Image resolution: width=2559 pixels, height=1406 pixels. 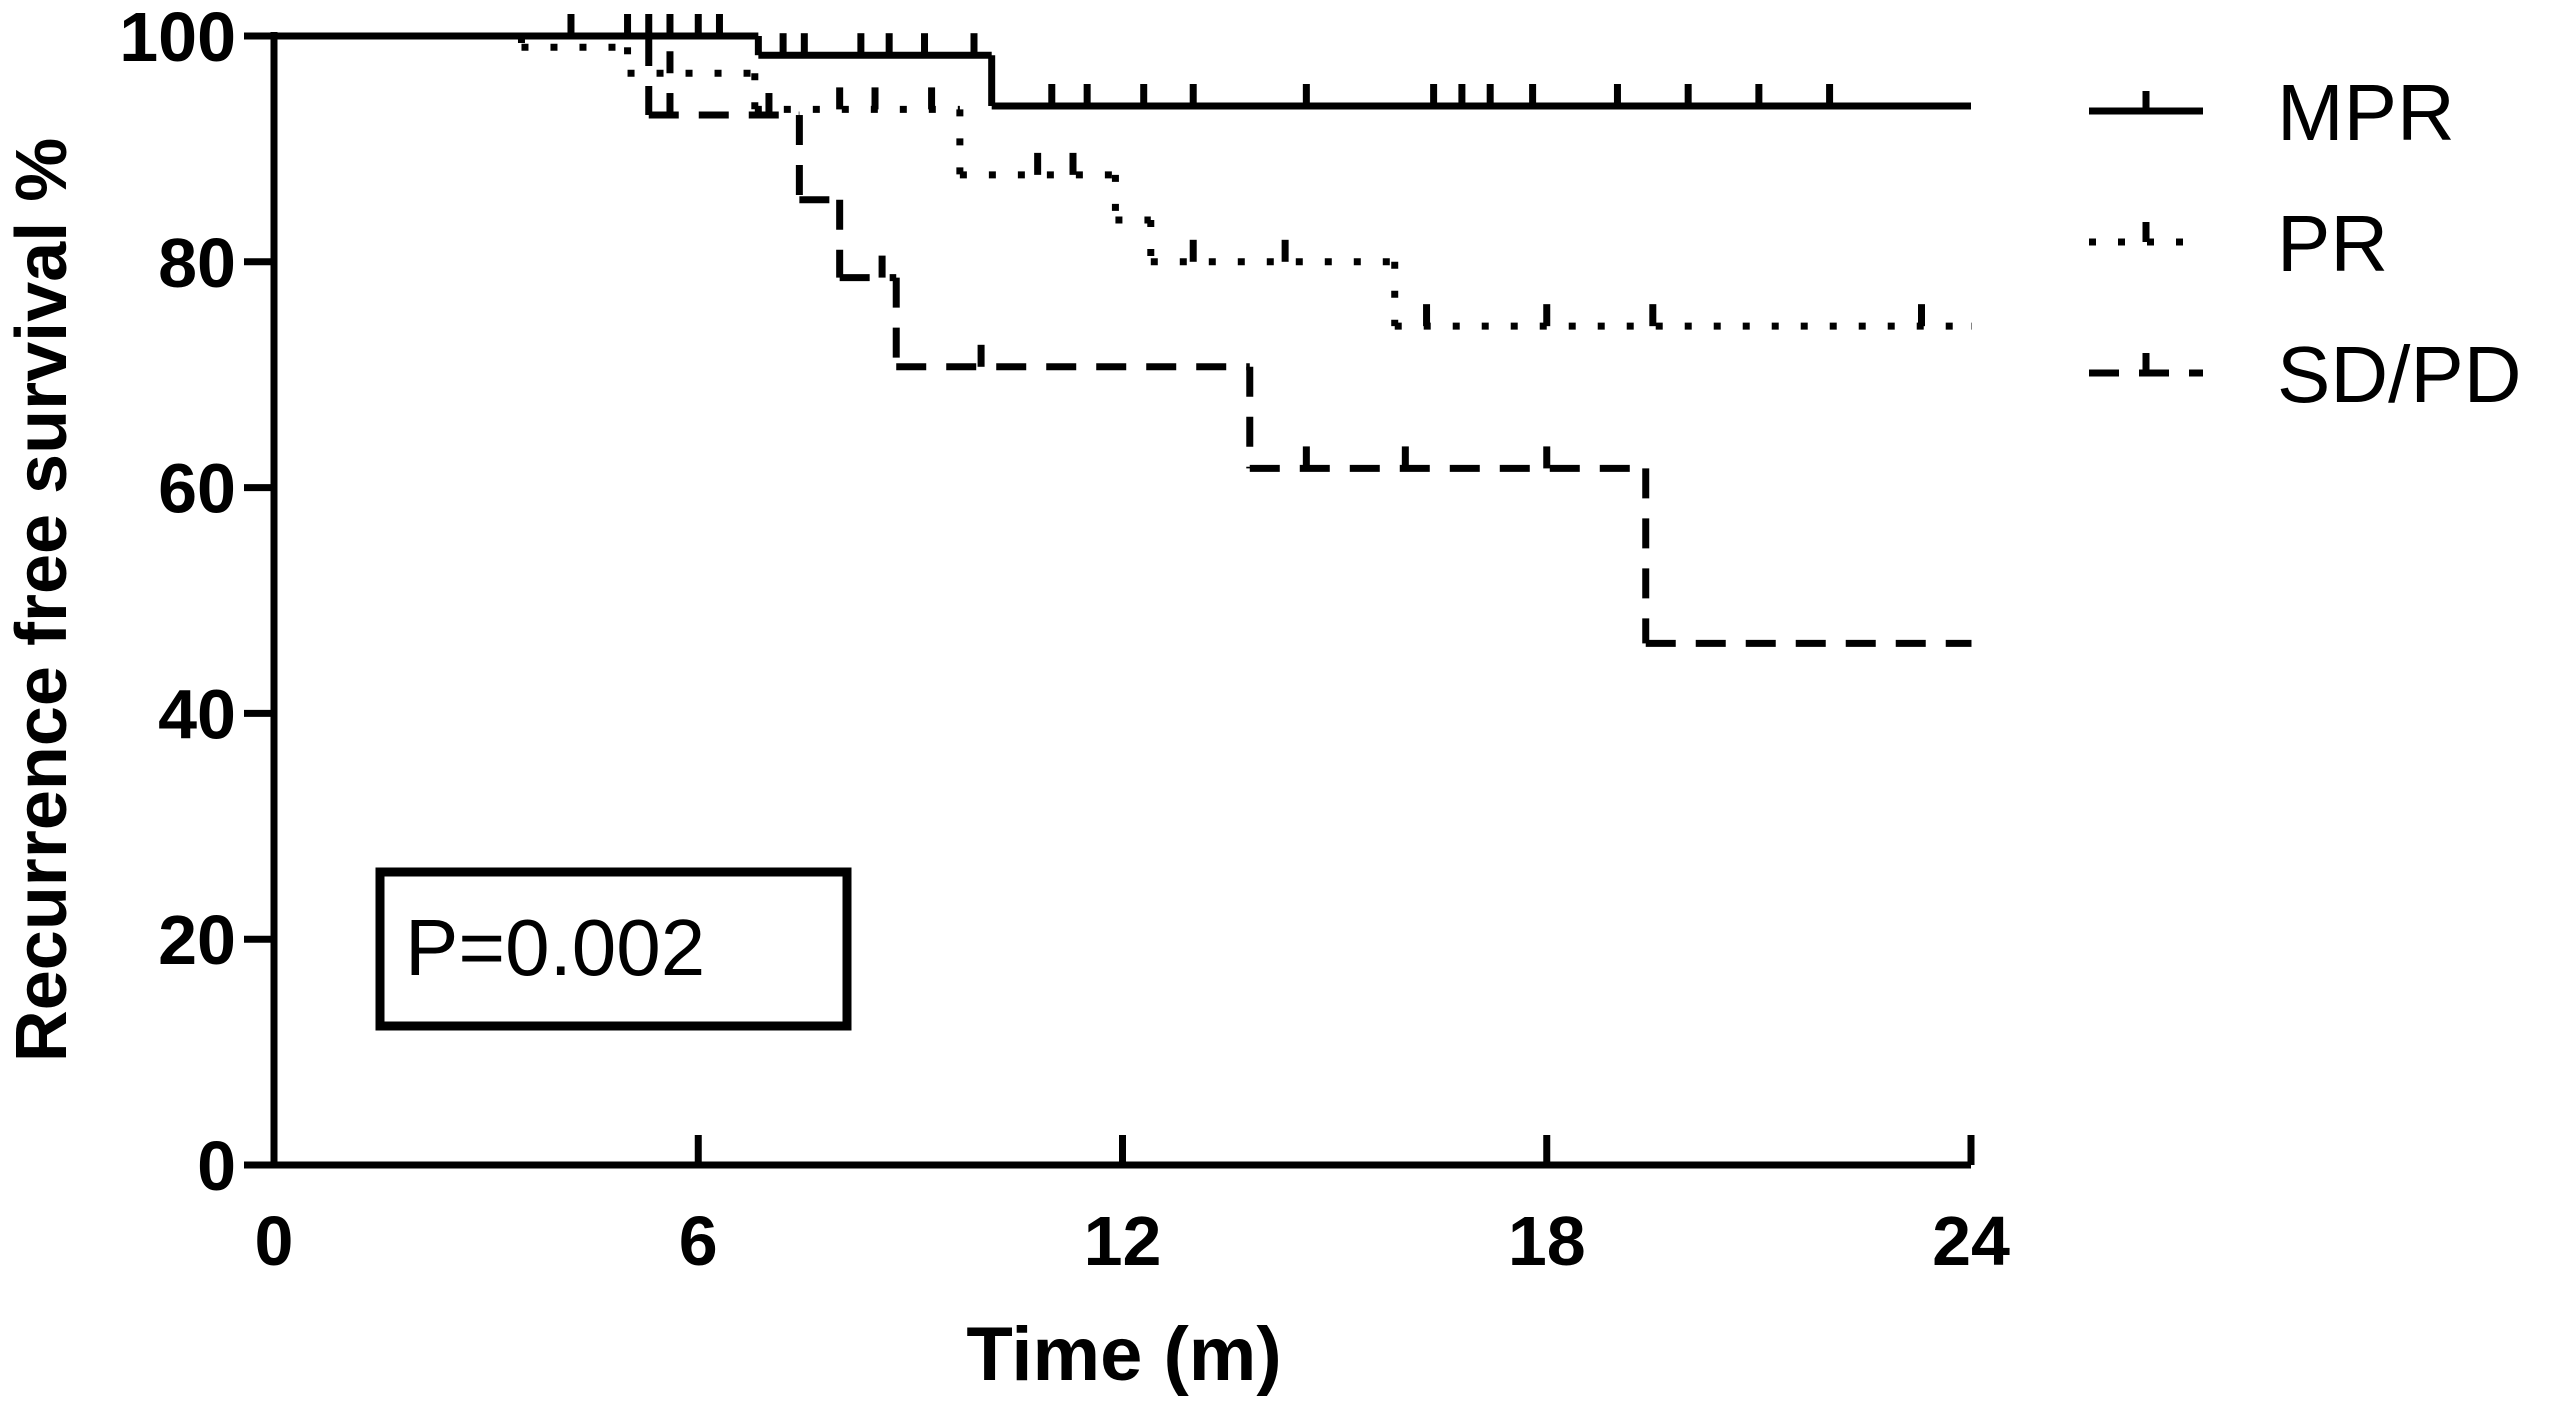 I want to click on annotation: P=0.002, so click(x=555, y=947).